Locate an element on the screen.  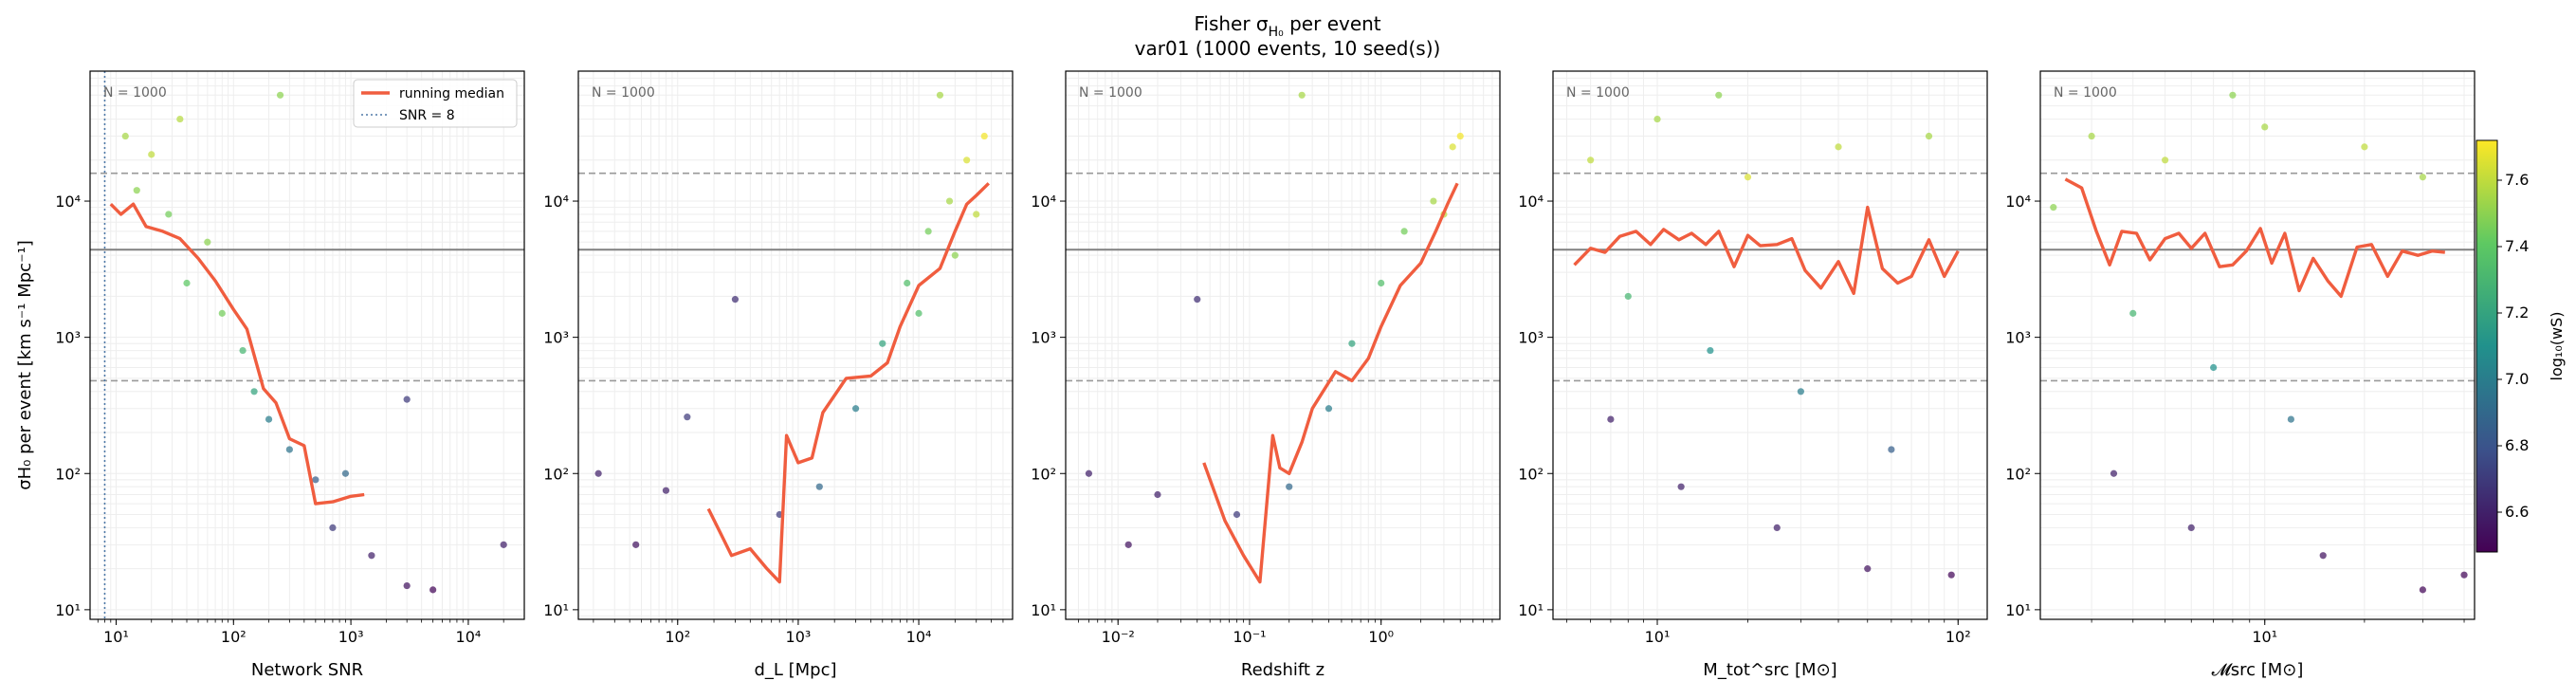
colorbar-label: log₁₀(wS) is located at coordinates (2557, 346).